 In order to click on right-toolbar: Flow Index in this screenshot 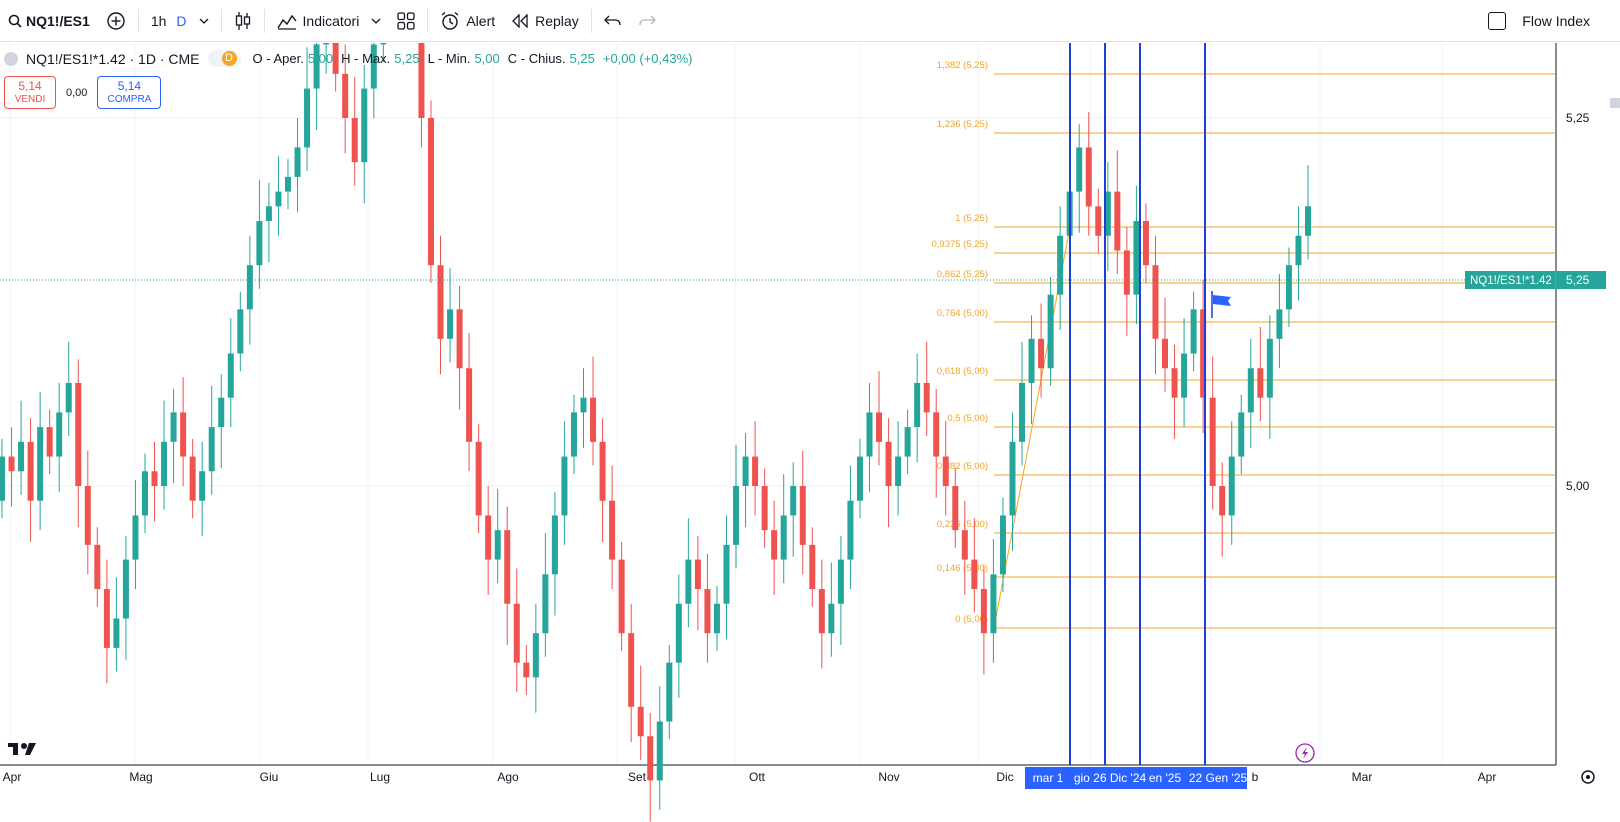, I will do `click(1550, 21)`.